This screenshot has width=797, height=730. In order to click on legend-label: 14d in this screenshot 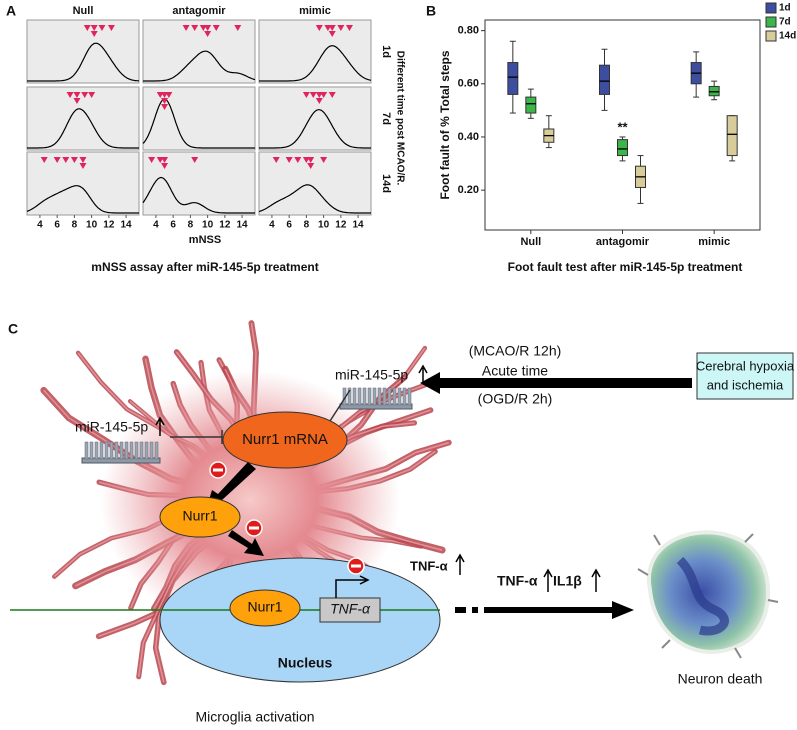, I will do `click(787, 36)`.